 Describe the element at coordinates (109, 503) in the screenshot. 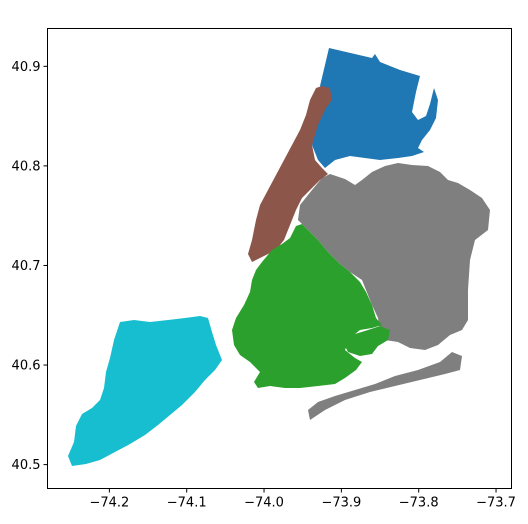

I see `x-tick-label: −74.2` at that location.